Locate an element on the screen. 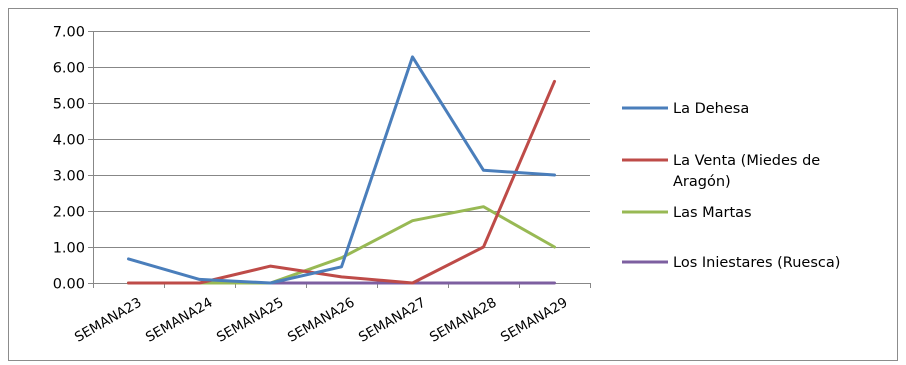 This screenshot has width=906, height=365. y-tick-label: 1.00 is located at coordinates (69, 249).